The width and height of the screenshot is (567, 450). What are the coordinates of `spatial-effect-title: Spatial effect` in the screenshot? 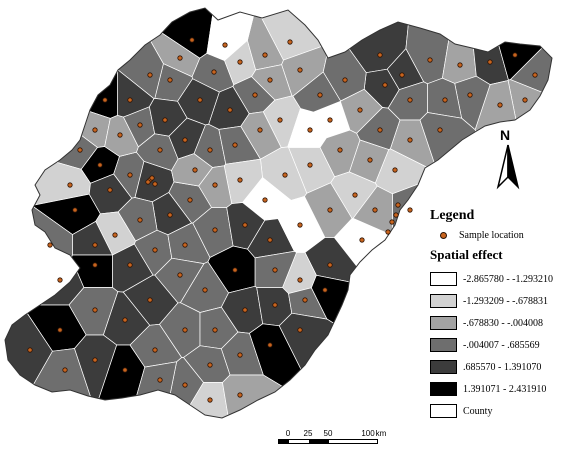 It's located at (466, 254).